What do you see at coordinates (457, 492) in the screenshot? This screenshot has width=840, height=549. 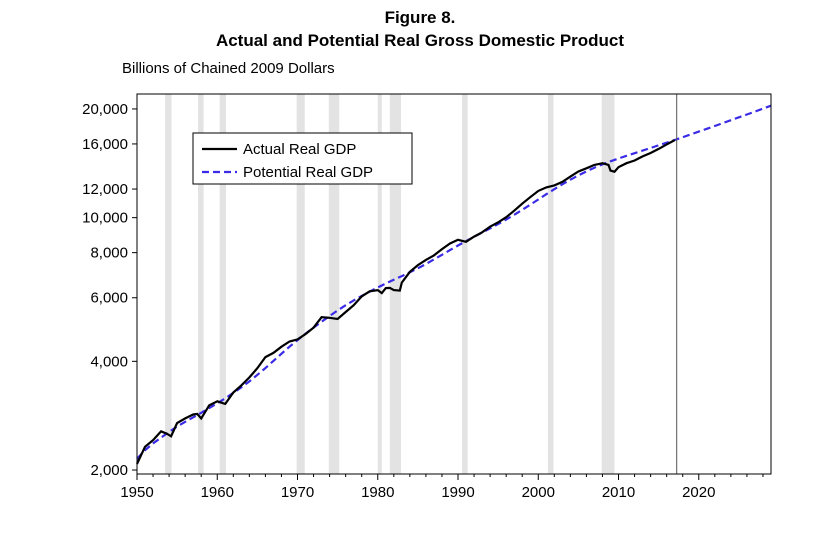 I see `x-tick-label: 1990` at bounding box center [457, 492].